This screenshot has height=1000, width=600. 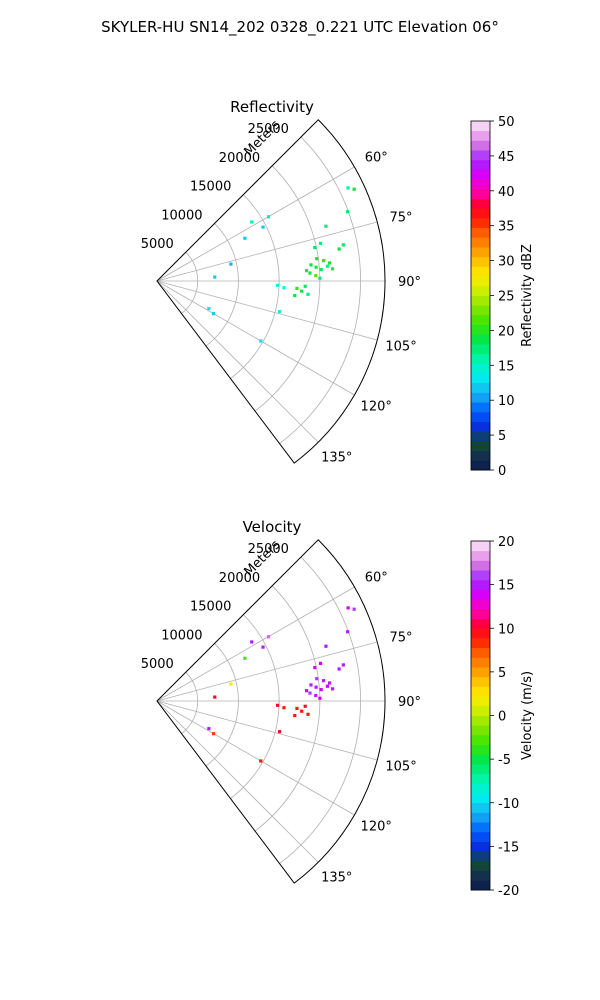 What do you see at coordinates (506, 122) in the screenshot?
I see `colorbar-tick-label: 50` at bounding box center [506, 122].